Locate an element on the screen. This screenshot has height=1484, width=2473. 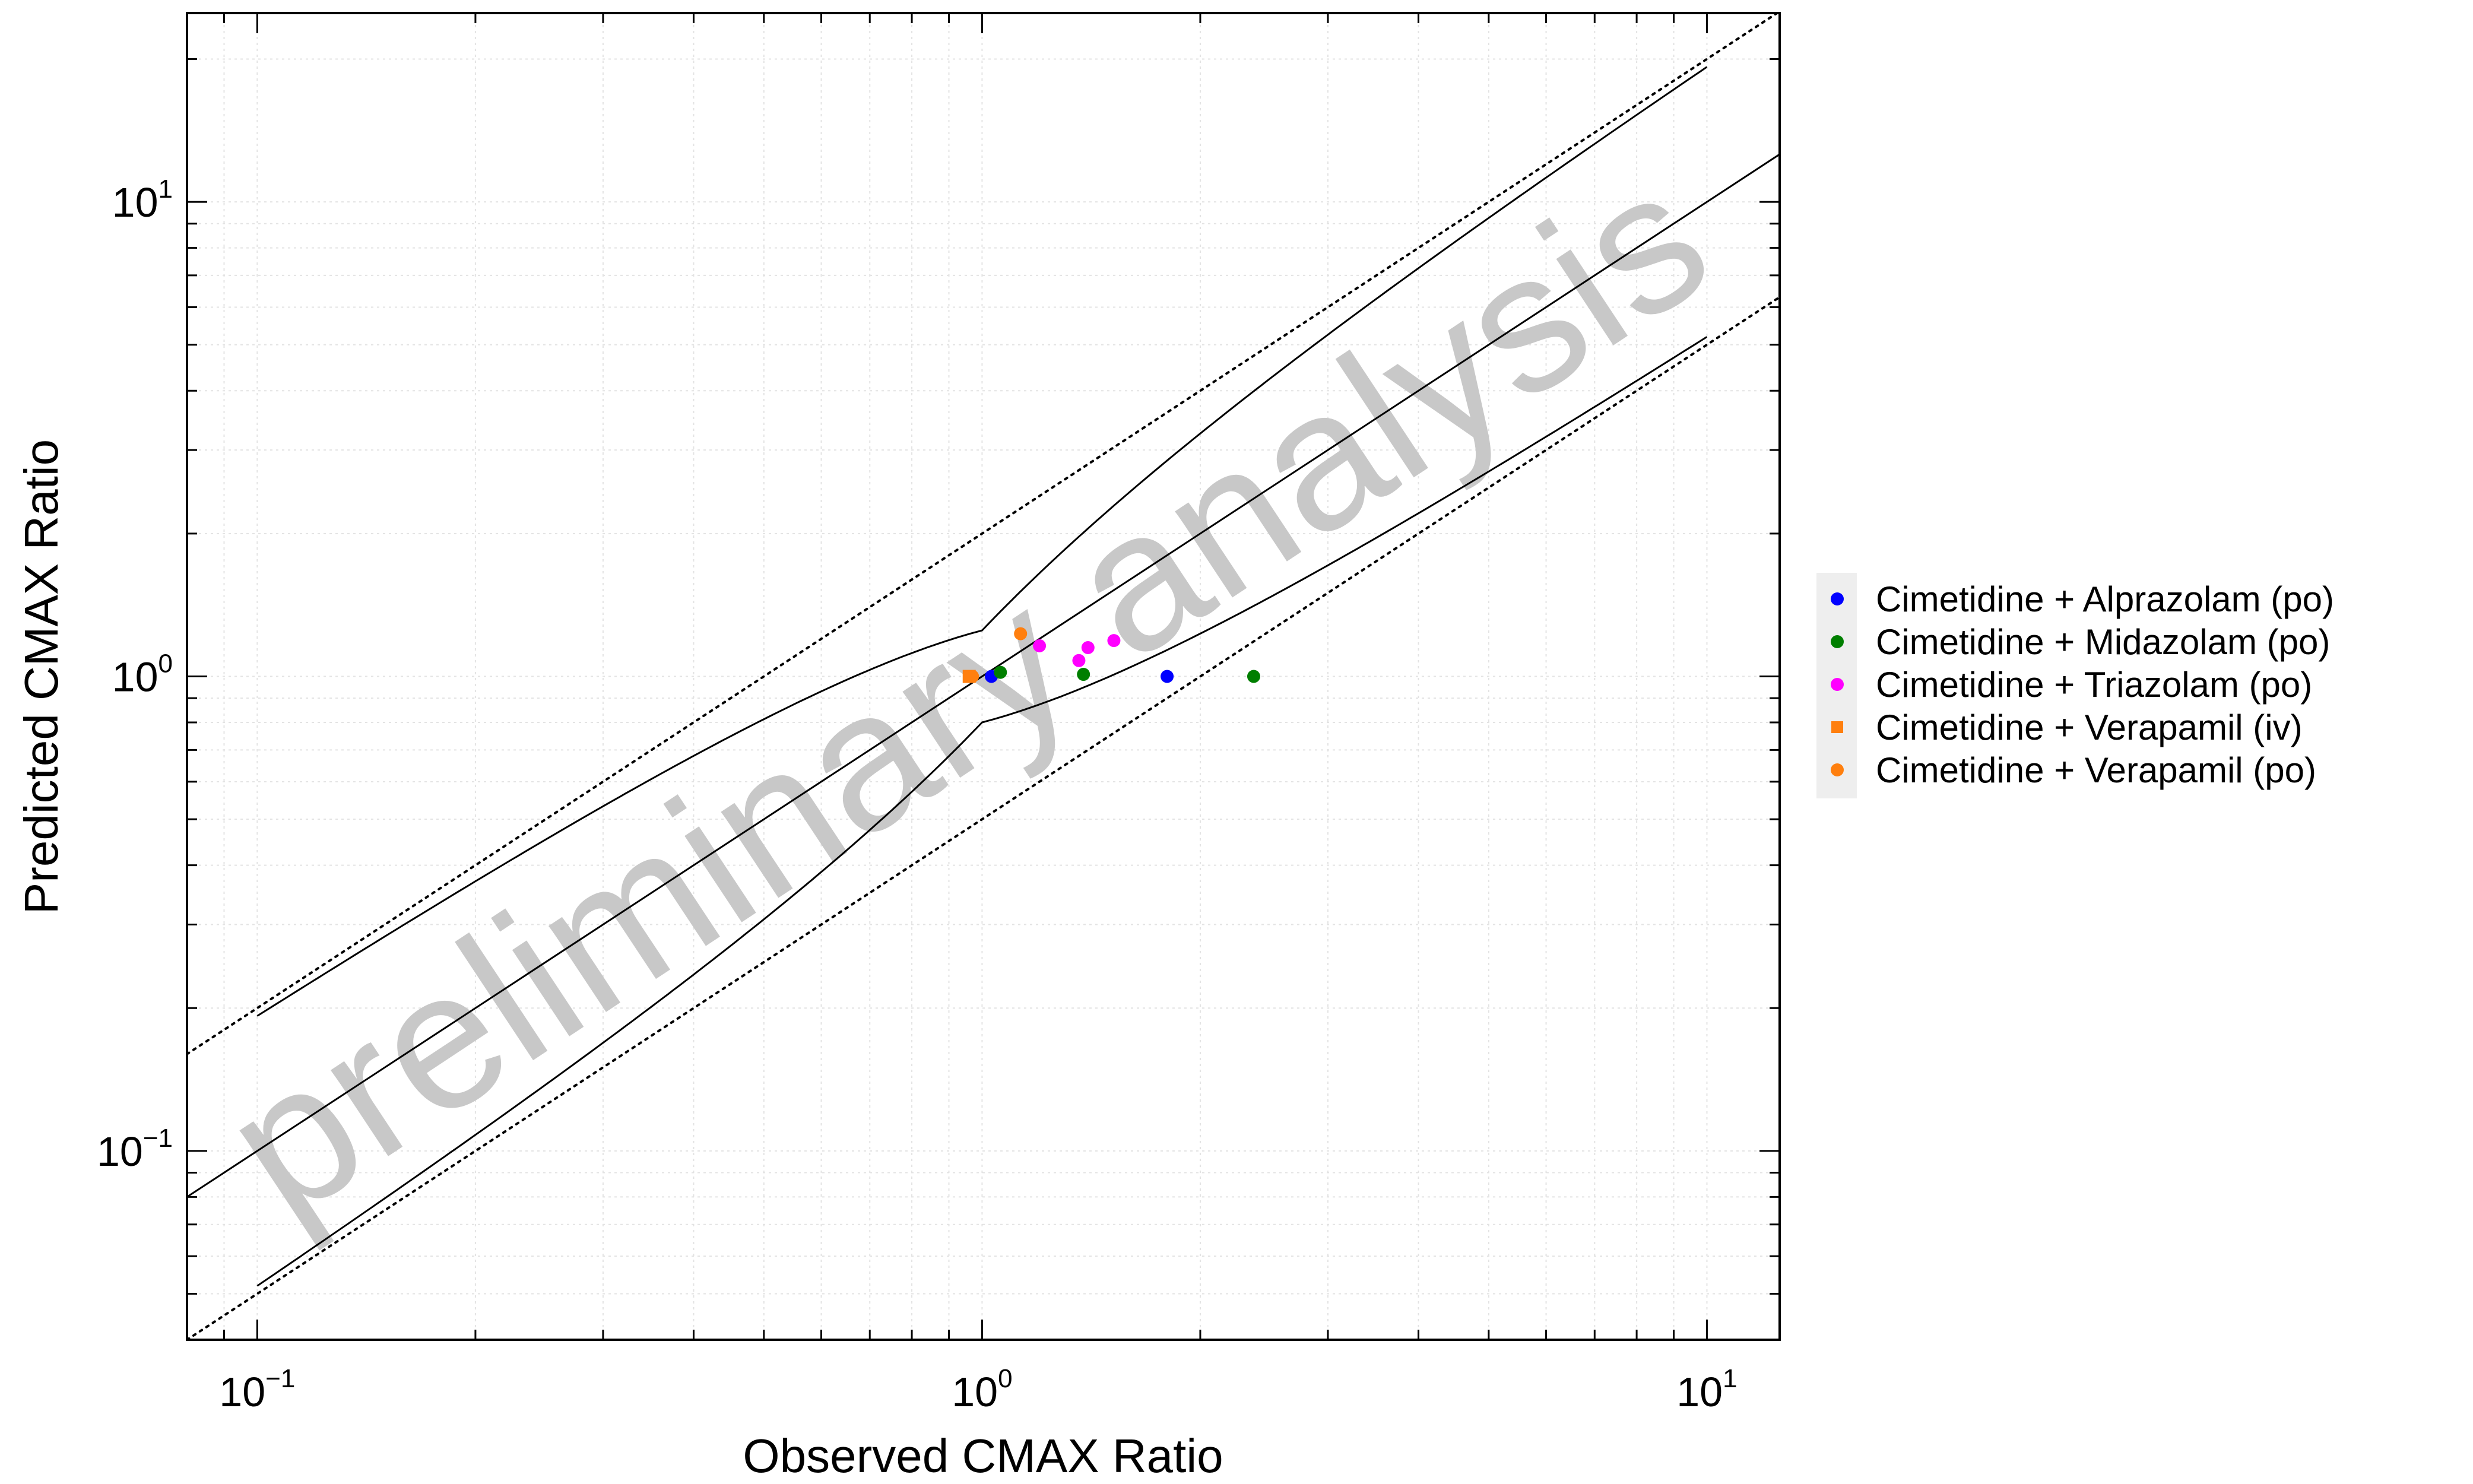
x-tick-label: 10¹ is located at coordinates (1706, 1389).